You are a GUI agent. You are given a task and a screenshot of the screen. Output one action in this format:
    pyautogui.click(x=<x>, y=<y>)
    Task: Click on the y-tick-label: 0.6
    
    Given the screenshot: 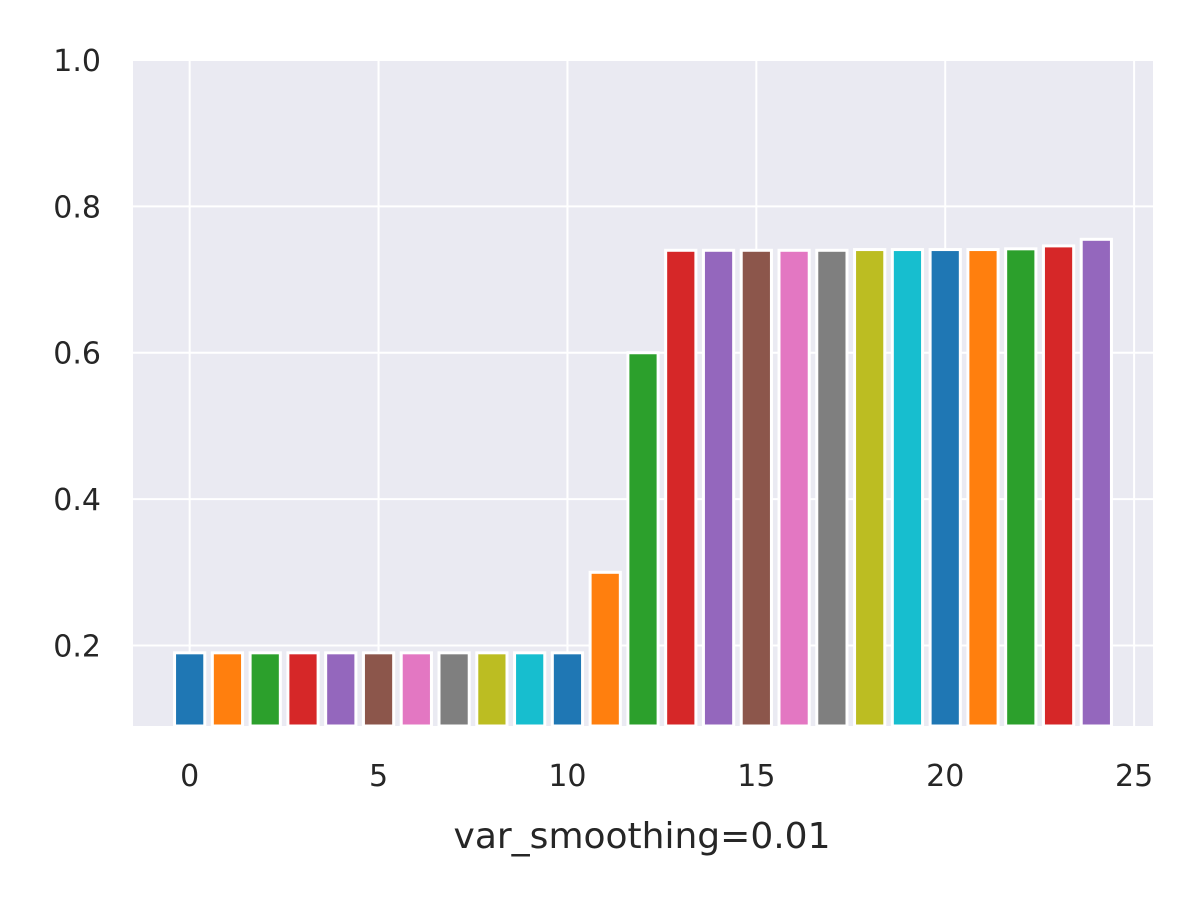 What is the action you would take?
    pyautogui.click(x=77, y=354)
    